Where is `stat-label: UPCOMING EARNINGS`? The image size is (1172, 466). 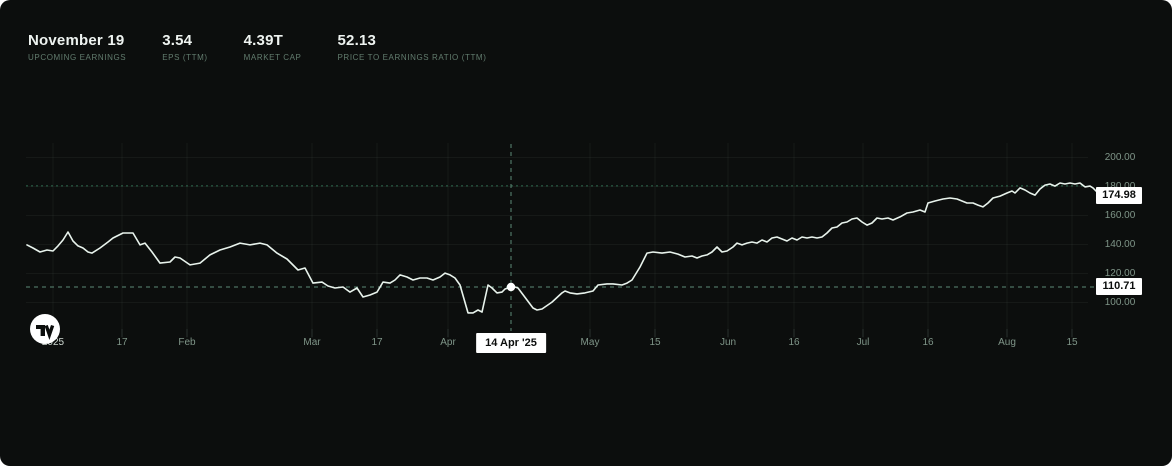 stat-label: UPCOMING EARNINGS is located at coordinates (77, 57).